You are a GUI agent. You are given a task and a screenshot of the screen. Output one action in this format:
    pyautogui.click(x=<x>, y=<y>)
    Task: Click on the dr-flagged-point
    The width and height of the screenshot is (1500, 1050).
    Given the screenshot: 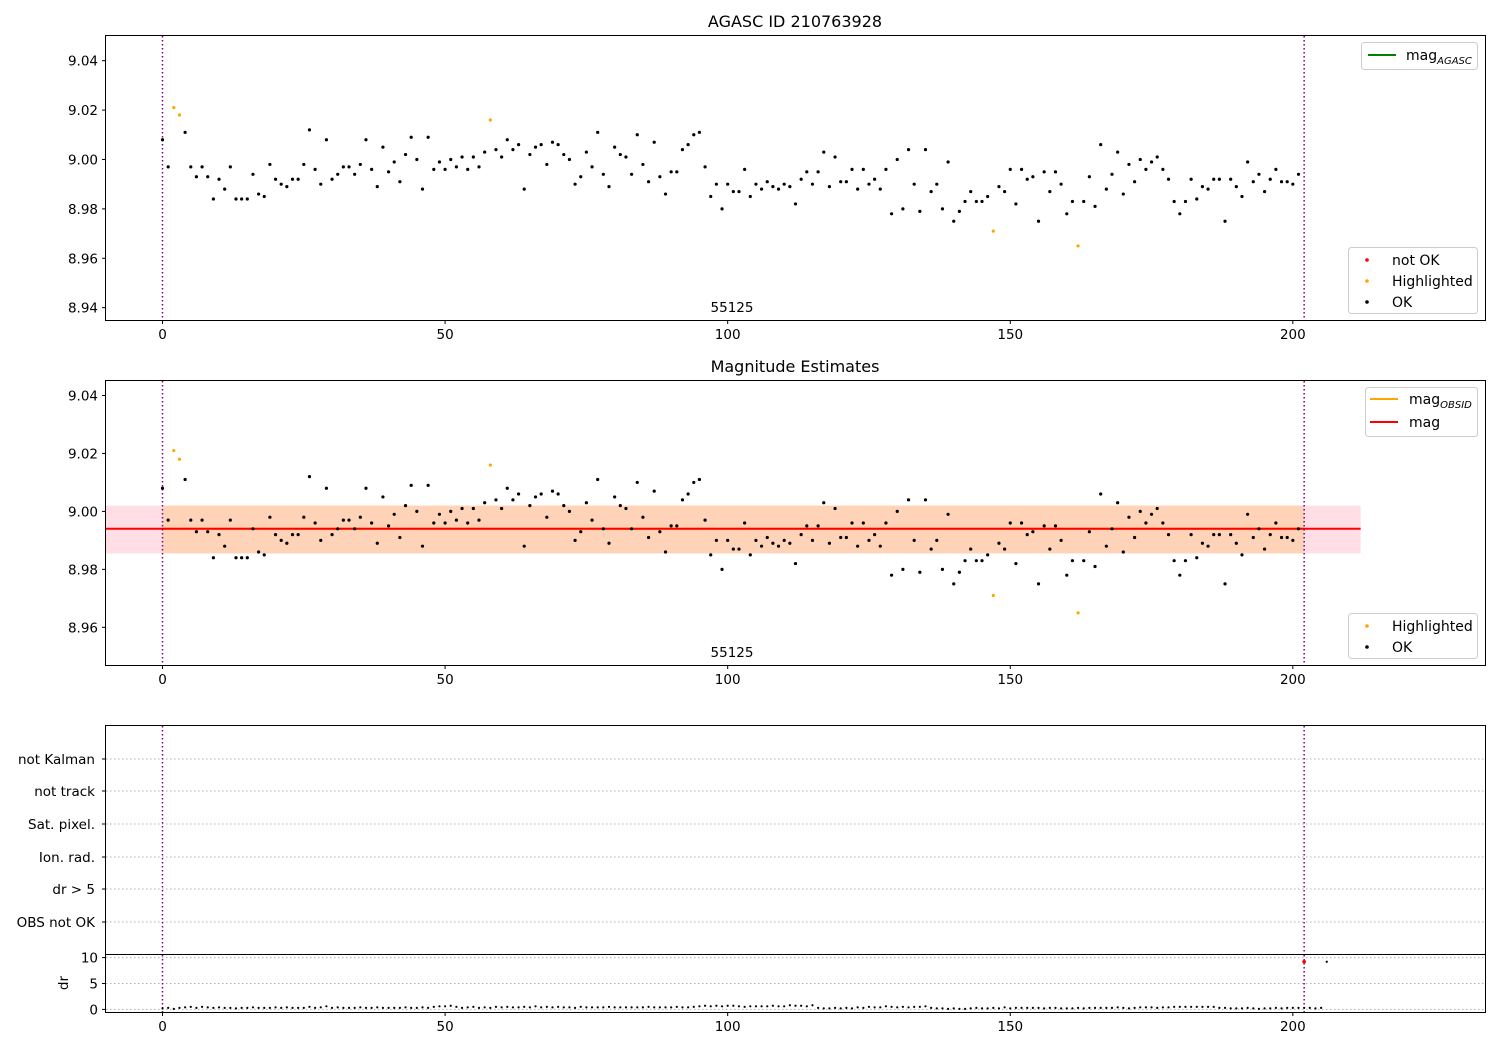 What is the action you would take?
    pyautogui.click(x=1304, y=961)
    